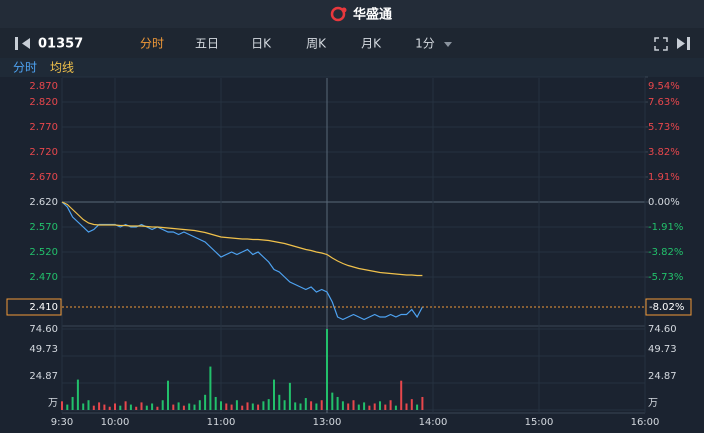 The width and height of the screenshot is (704, 433). What do you see at coordinates (43, 227) in the screenshot?
I see `y-tick-label: 2.570` at bounding box center [43, 227].